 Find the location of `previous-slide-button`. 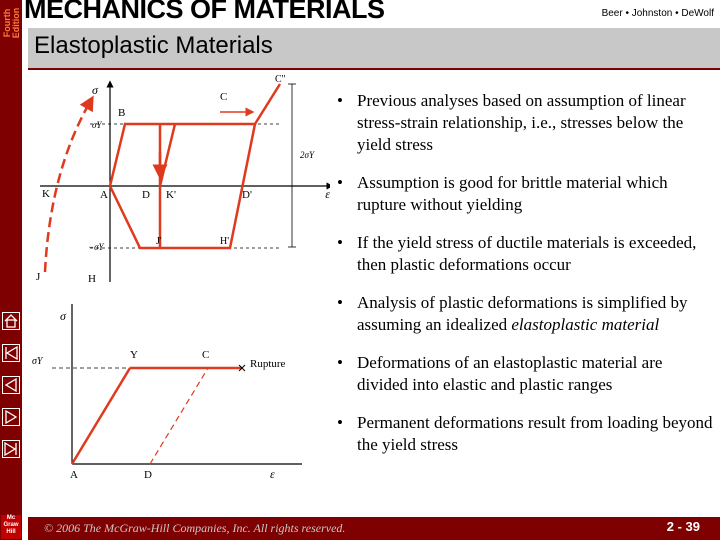

previous-slide-button is located at coordinates (11, 385).